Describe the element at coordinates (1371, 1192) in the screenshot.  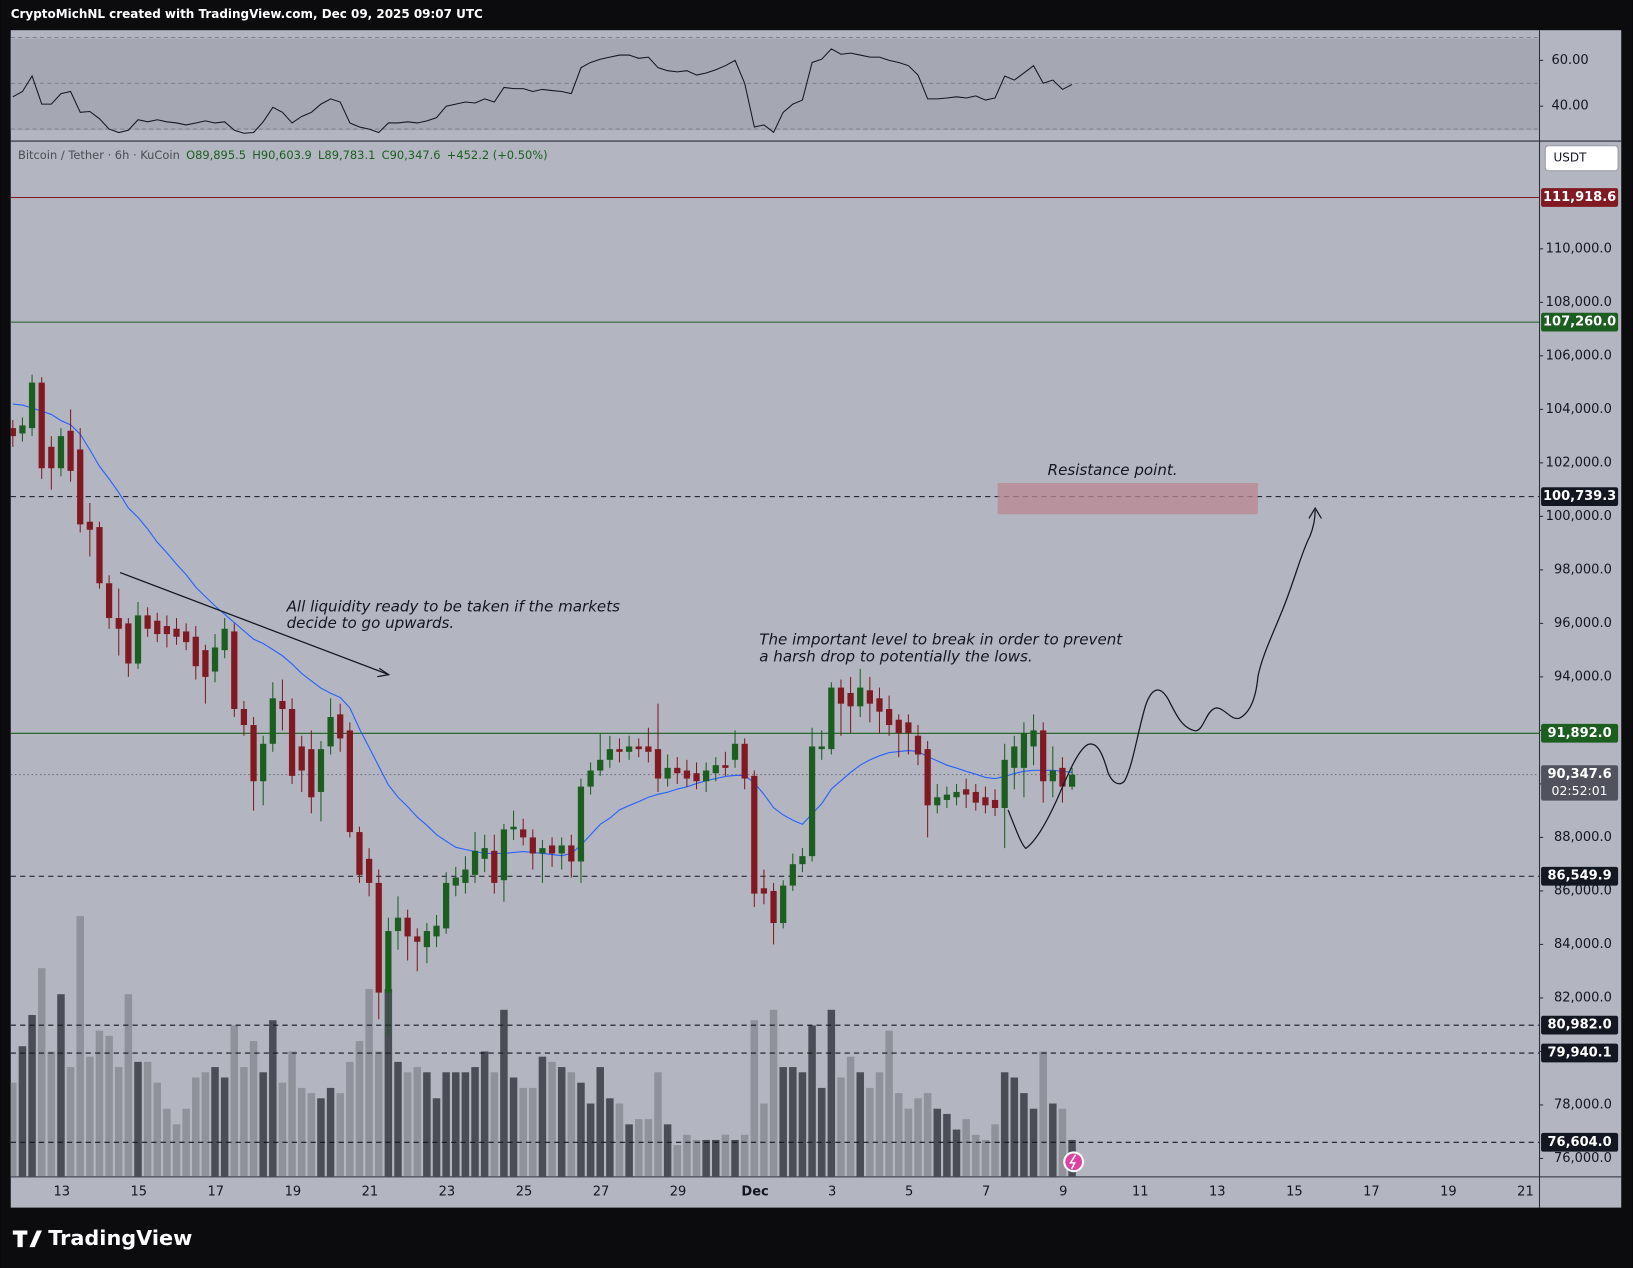
I see `x-tick-label: 17` at that location.